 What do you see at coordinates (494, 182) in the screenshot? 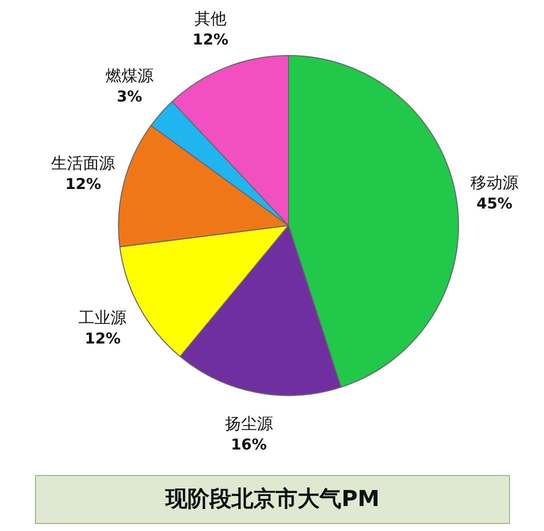
I see `slice-label: 移动源` at bounding box center [494, 182].